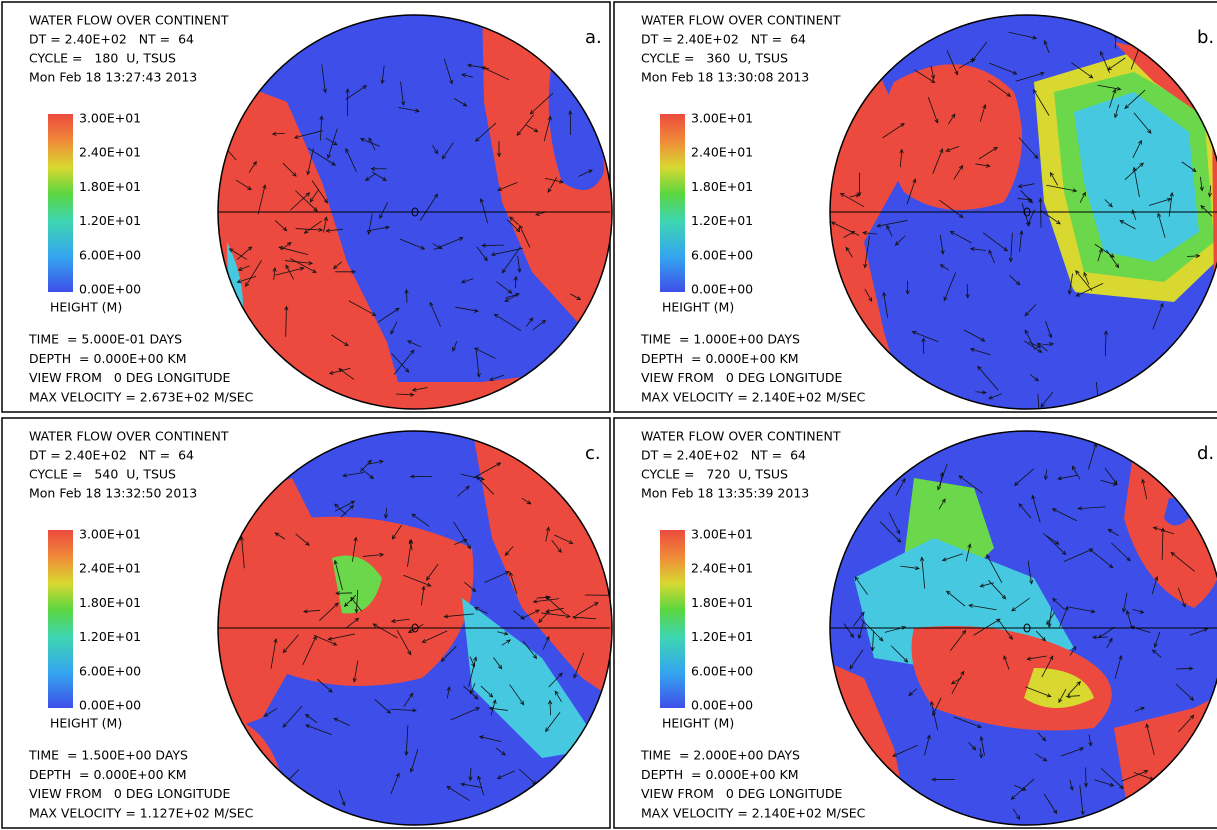 The width and height of the screenshot is (1217, 830). What do you see at coordinates (722, 254) in the screenshot?
I see `colorbar-label: 6.00E+00` at bounding box center [722, 254].